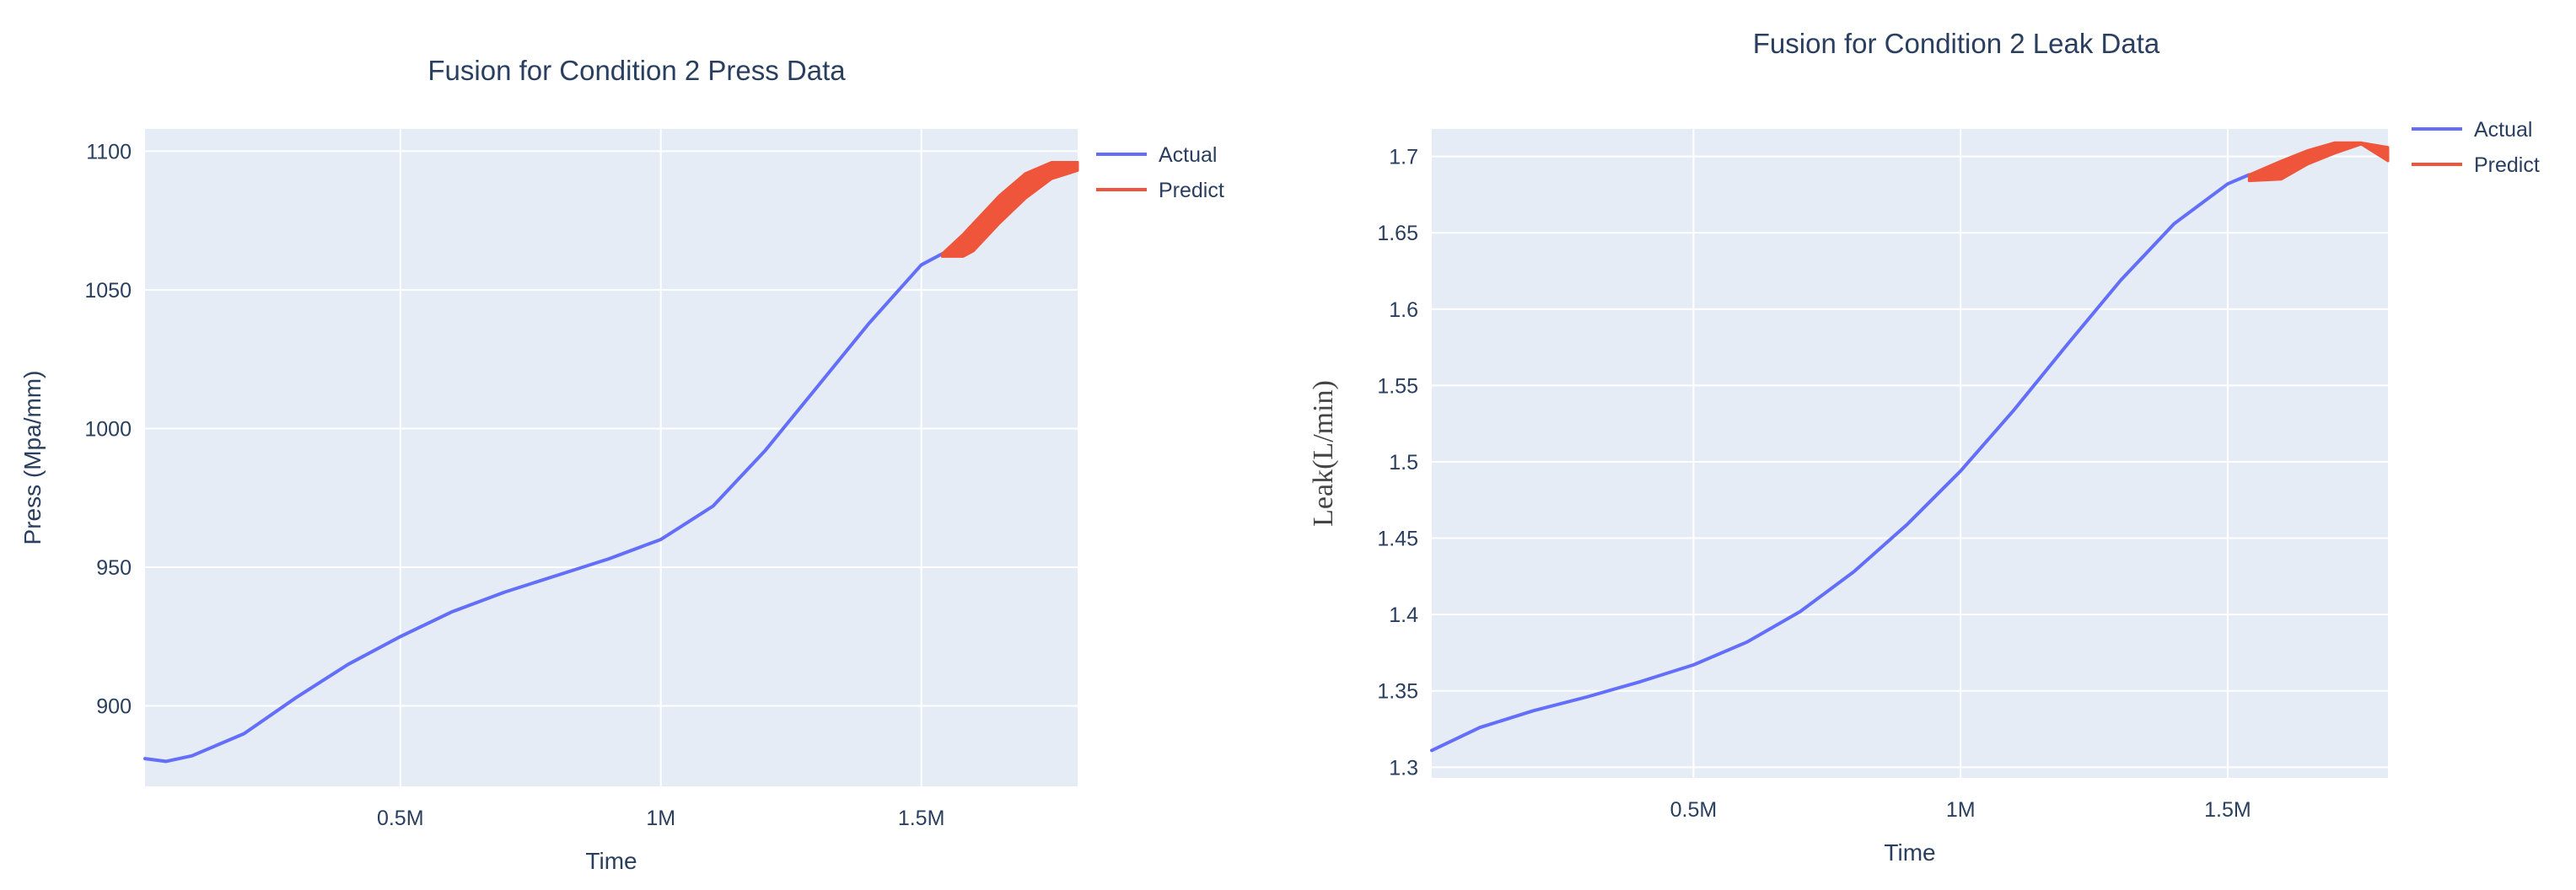 This screenshot has width=2576, height=890. I want to click on y-tick-label: 1.55, so click(1397, 386).